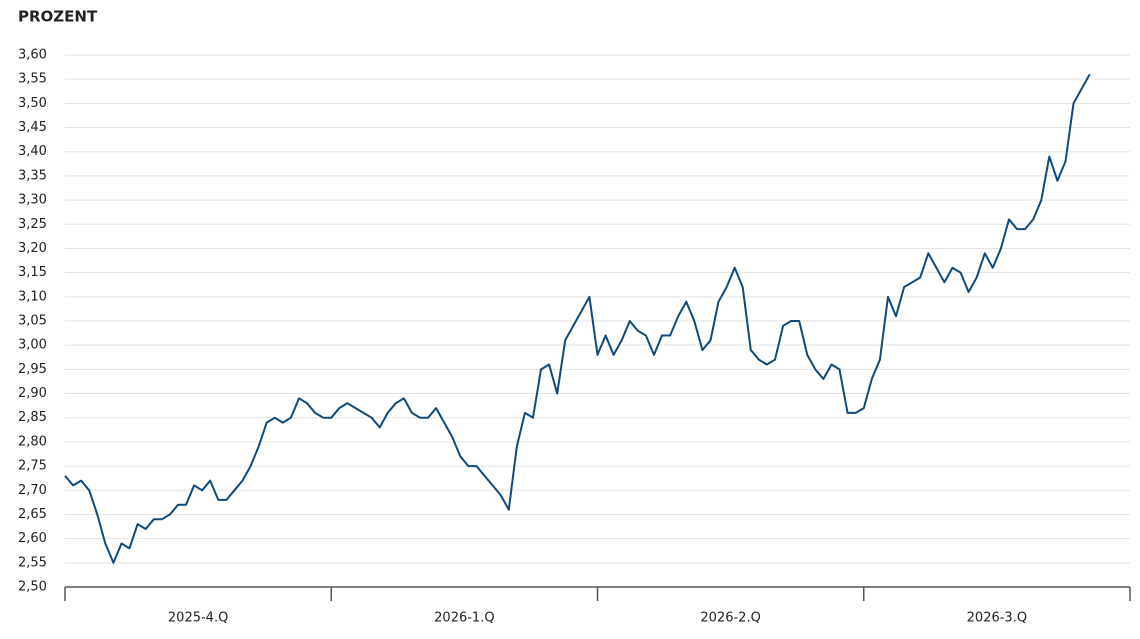  I want to click on y-tick-label: 2,75, so click(32, 466).